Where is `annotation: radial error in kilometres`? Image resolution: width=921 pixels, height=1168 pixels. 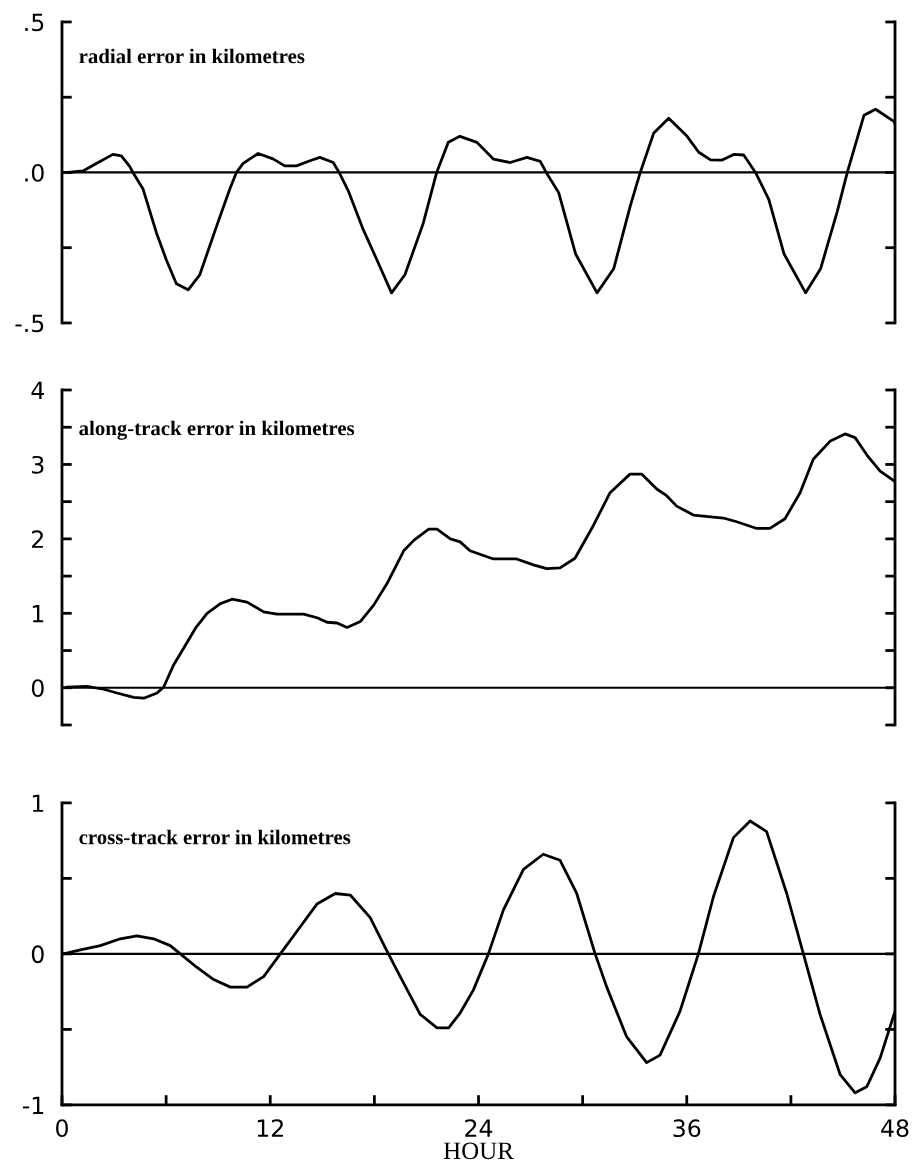 annotation: radial error in kilometres is located at coordinates (192, 56).